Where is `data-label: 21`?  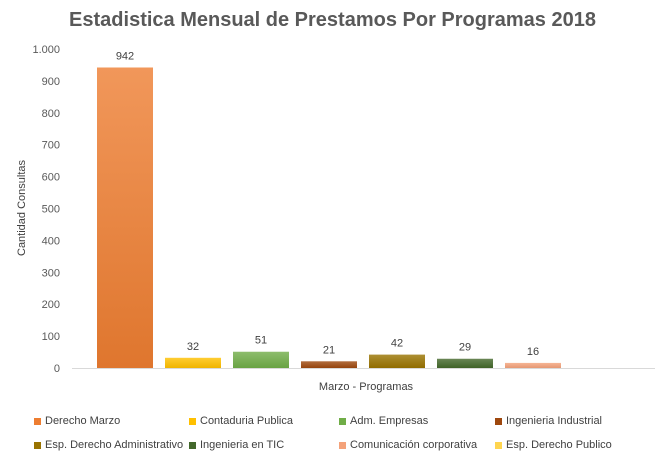
data-label: 21 is located at coordinates (329, 350).